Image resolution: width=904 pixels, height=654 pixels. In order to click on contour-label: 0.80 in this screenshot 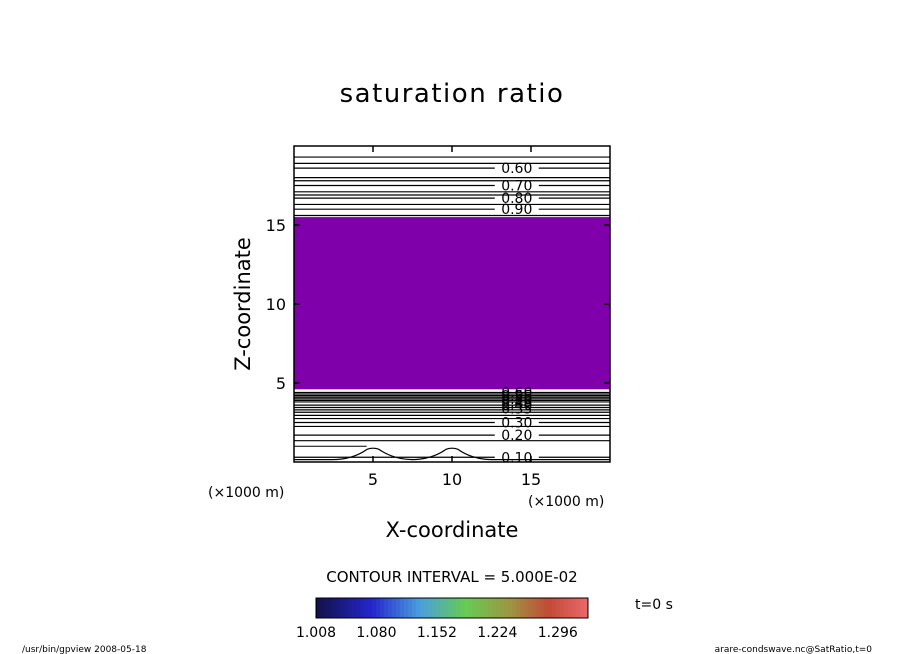, I will do `click(516, 199)`.